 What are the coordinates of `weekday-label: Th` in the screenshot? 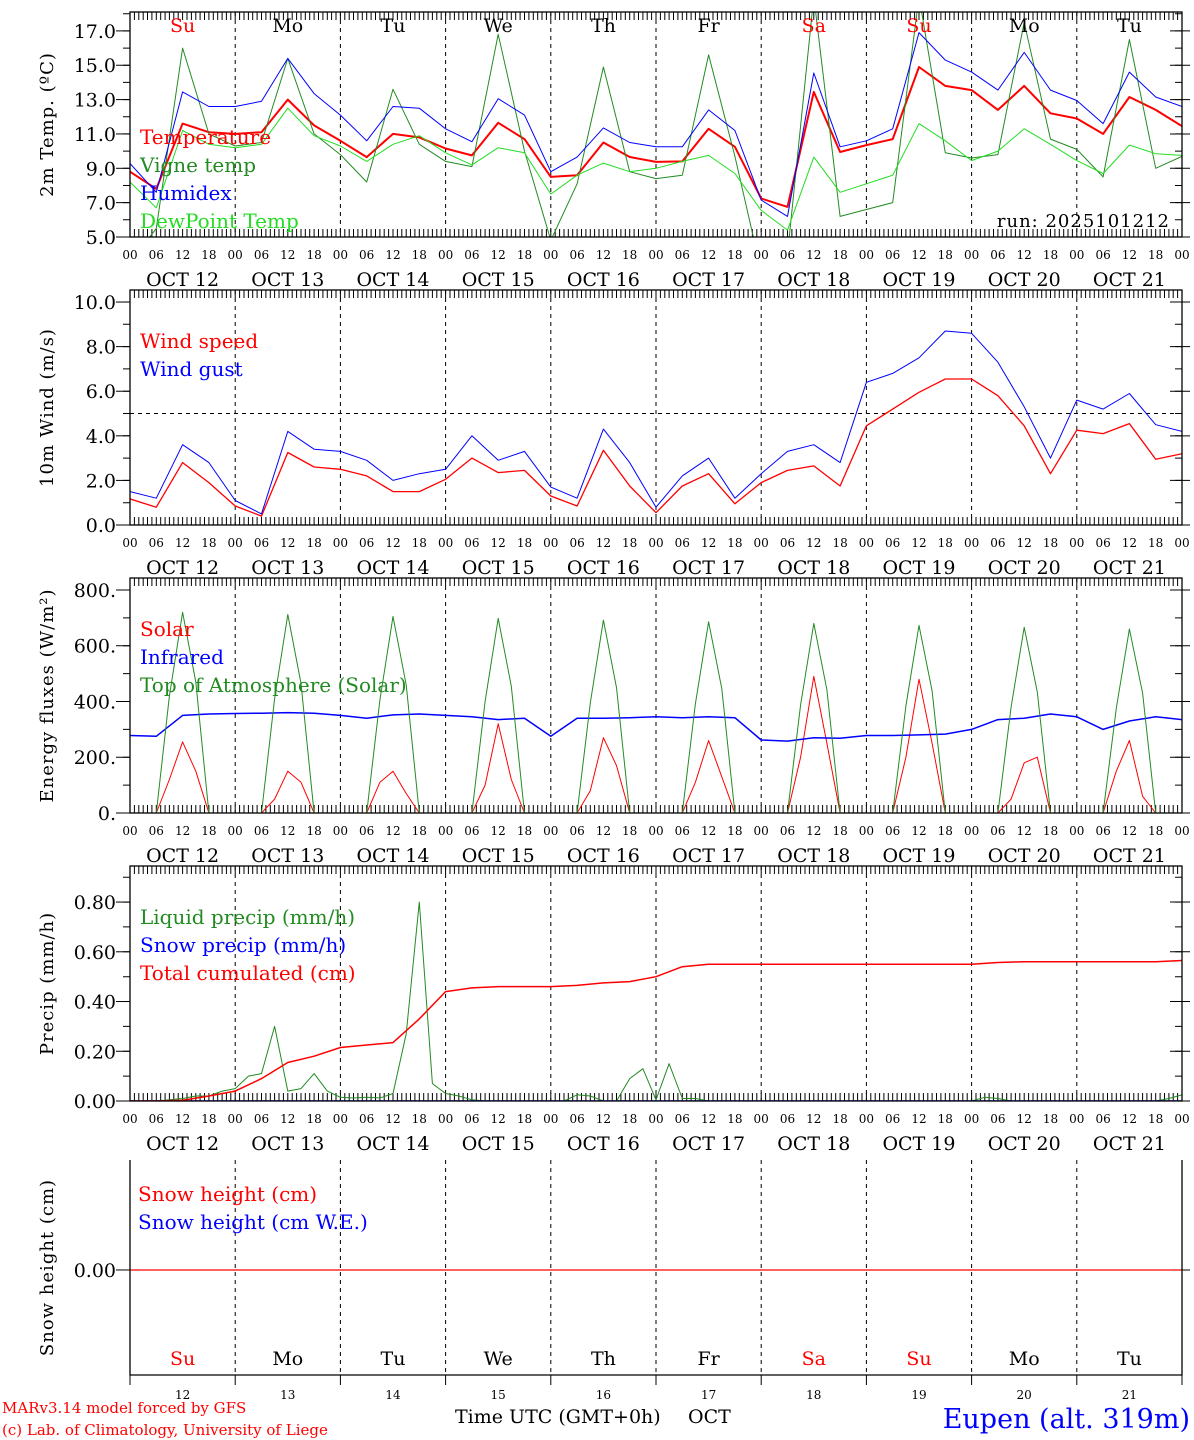 It's located at (603, 1359).